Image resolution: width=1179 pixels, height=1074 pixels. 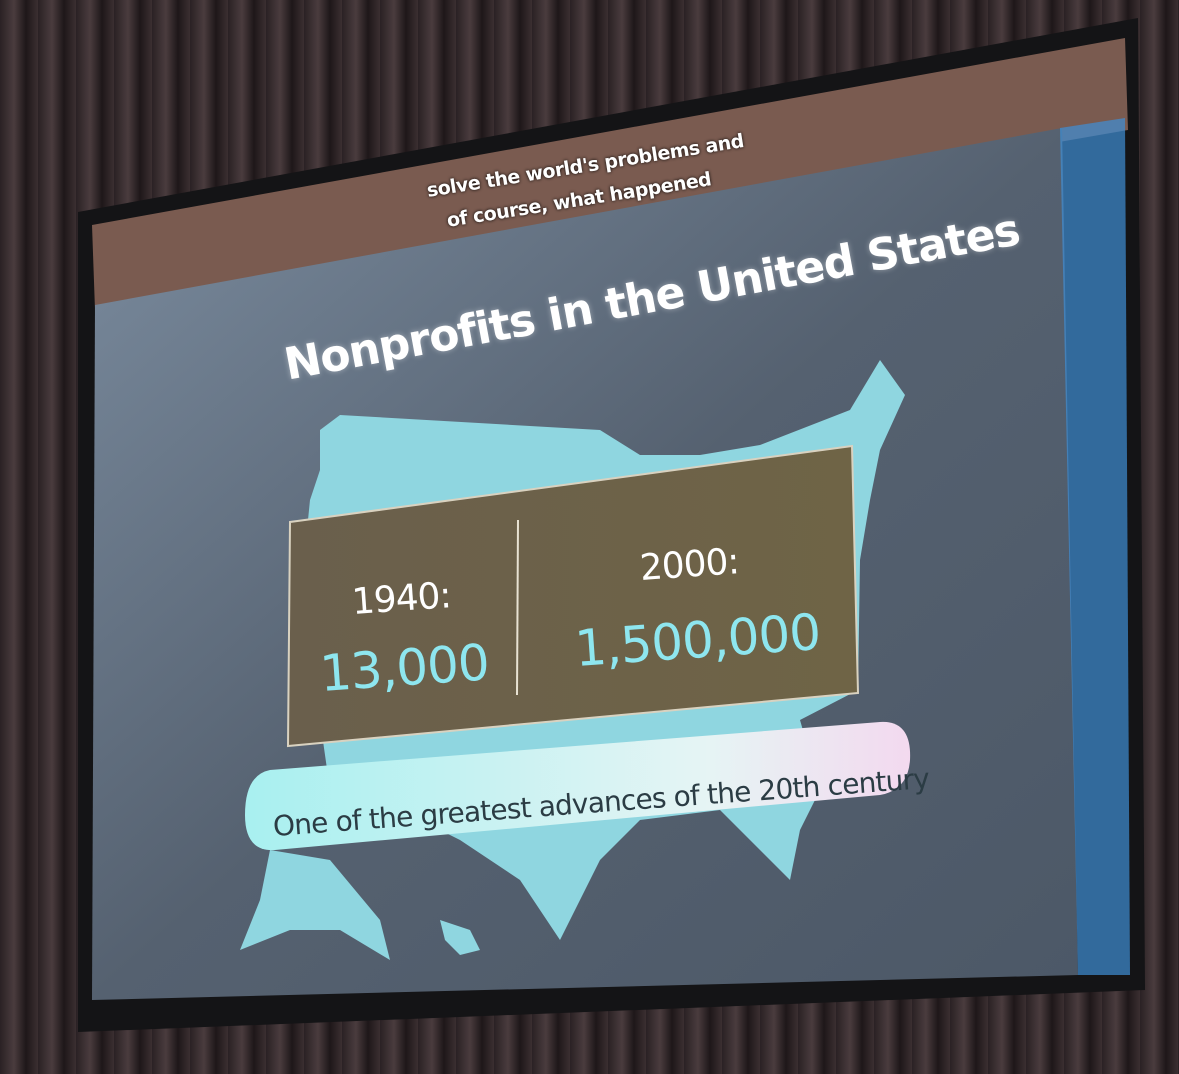 What do you see at coordinates (404, 668) in the screenshot?
I see `stat-value-1940: 13,000` at bounding box center [404, 668].